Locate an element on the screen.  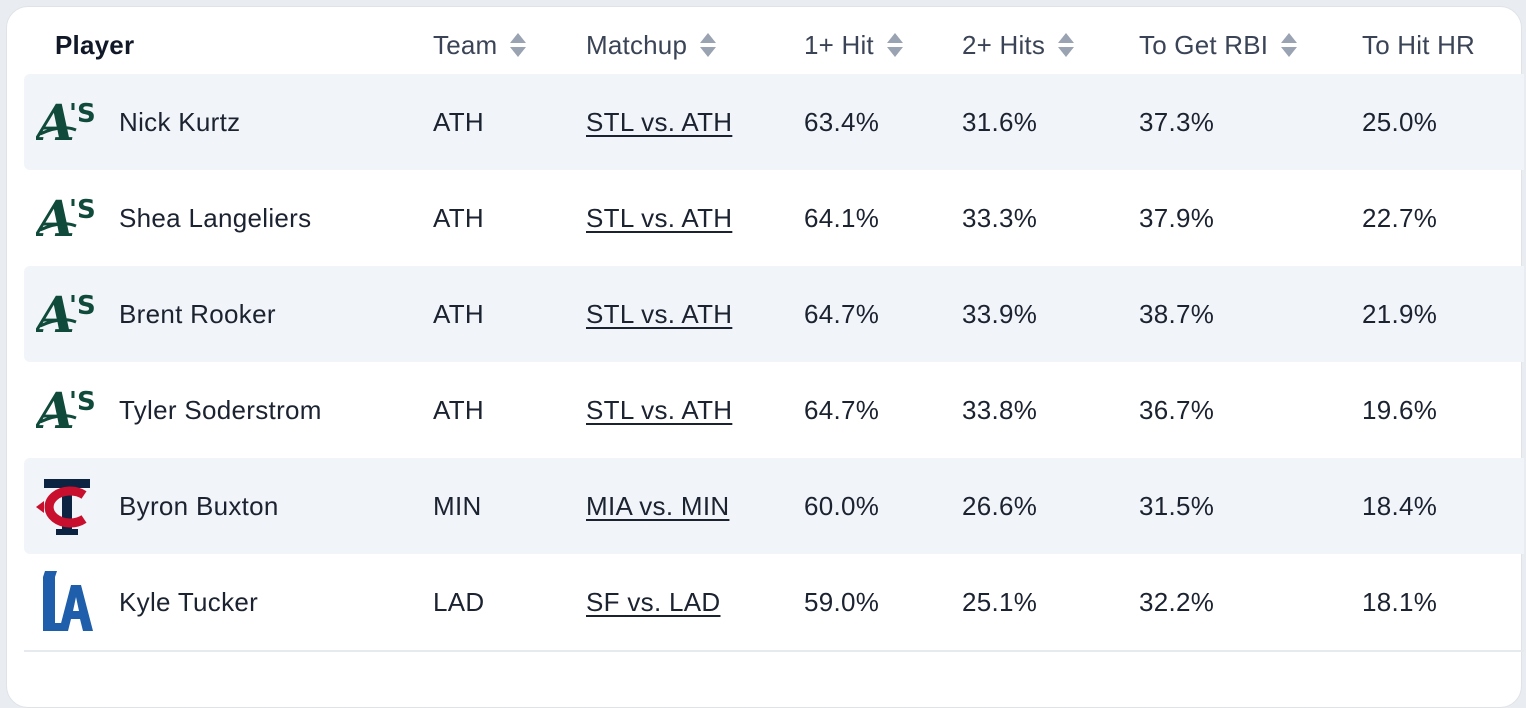
row-divider is located at coordinates (774, 651).